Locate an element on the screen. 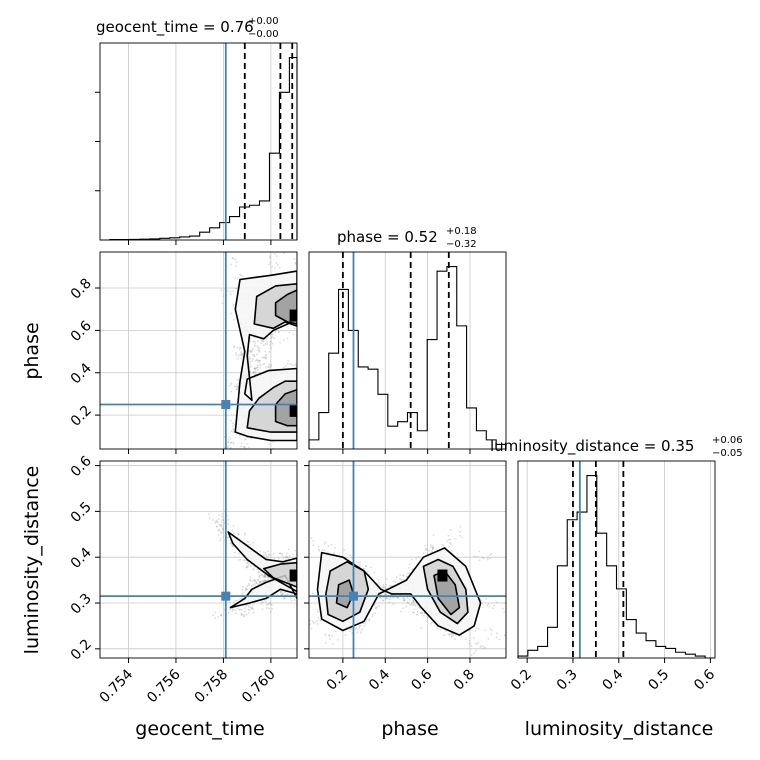 Image resolution: width=760 pixels, height=760 pixels. ylabel-phase: phase is located at coordinates (32, 350).